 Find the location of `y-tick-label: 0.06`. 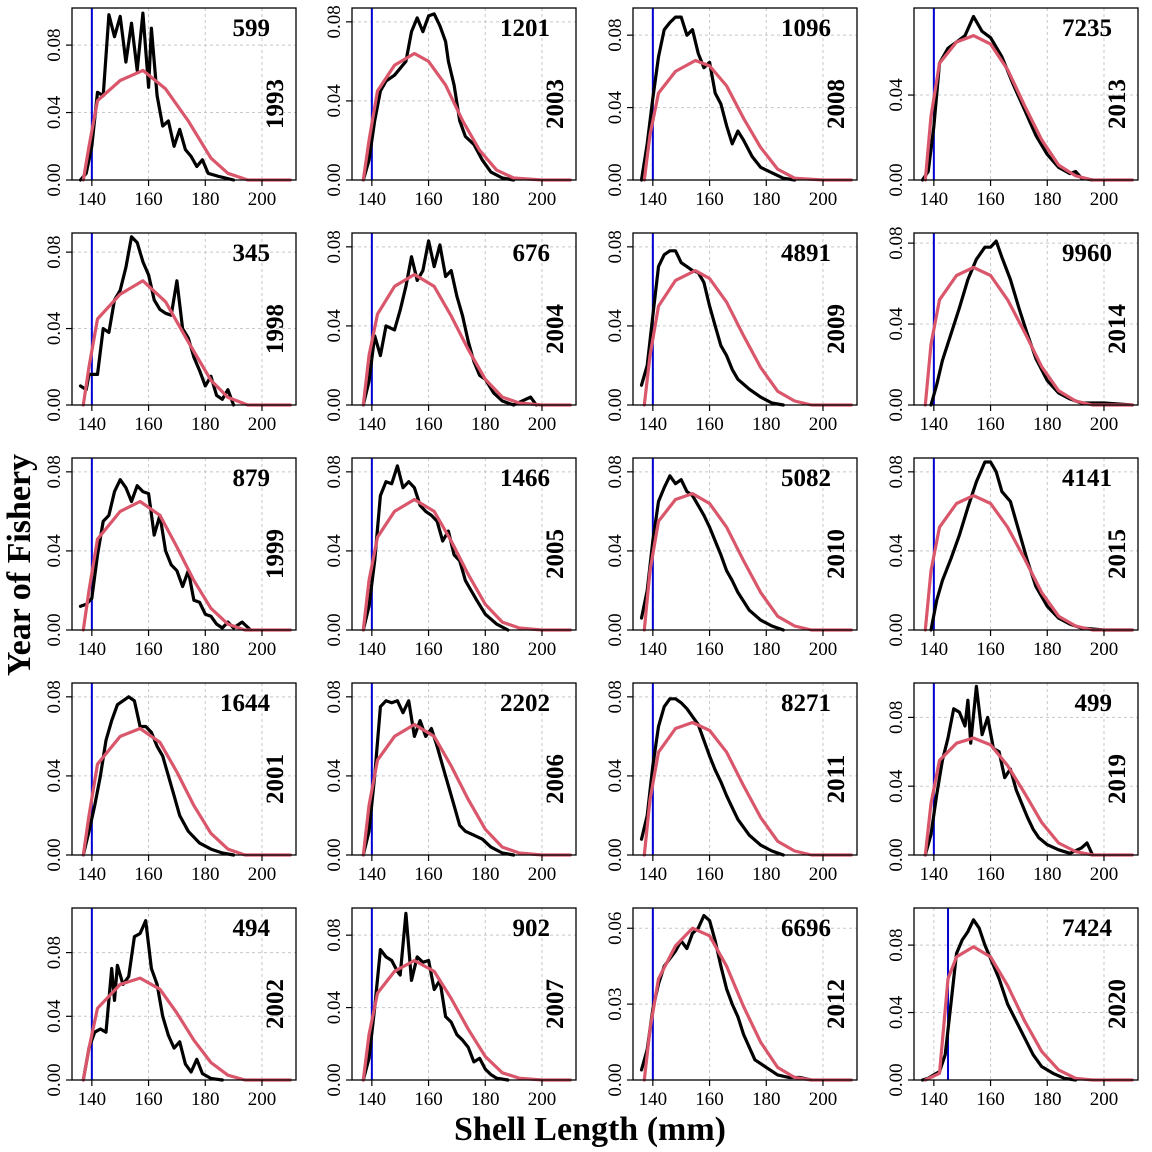

y-tick-label: 0.06 is located at coordinates (615, 928).